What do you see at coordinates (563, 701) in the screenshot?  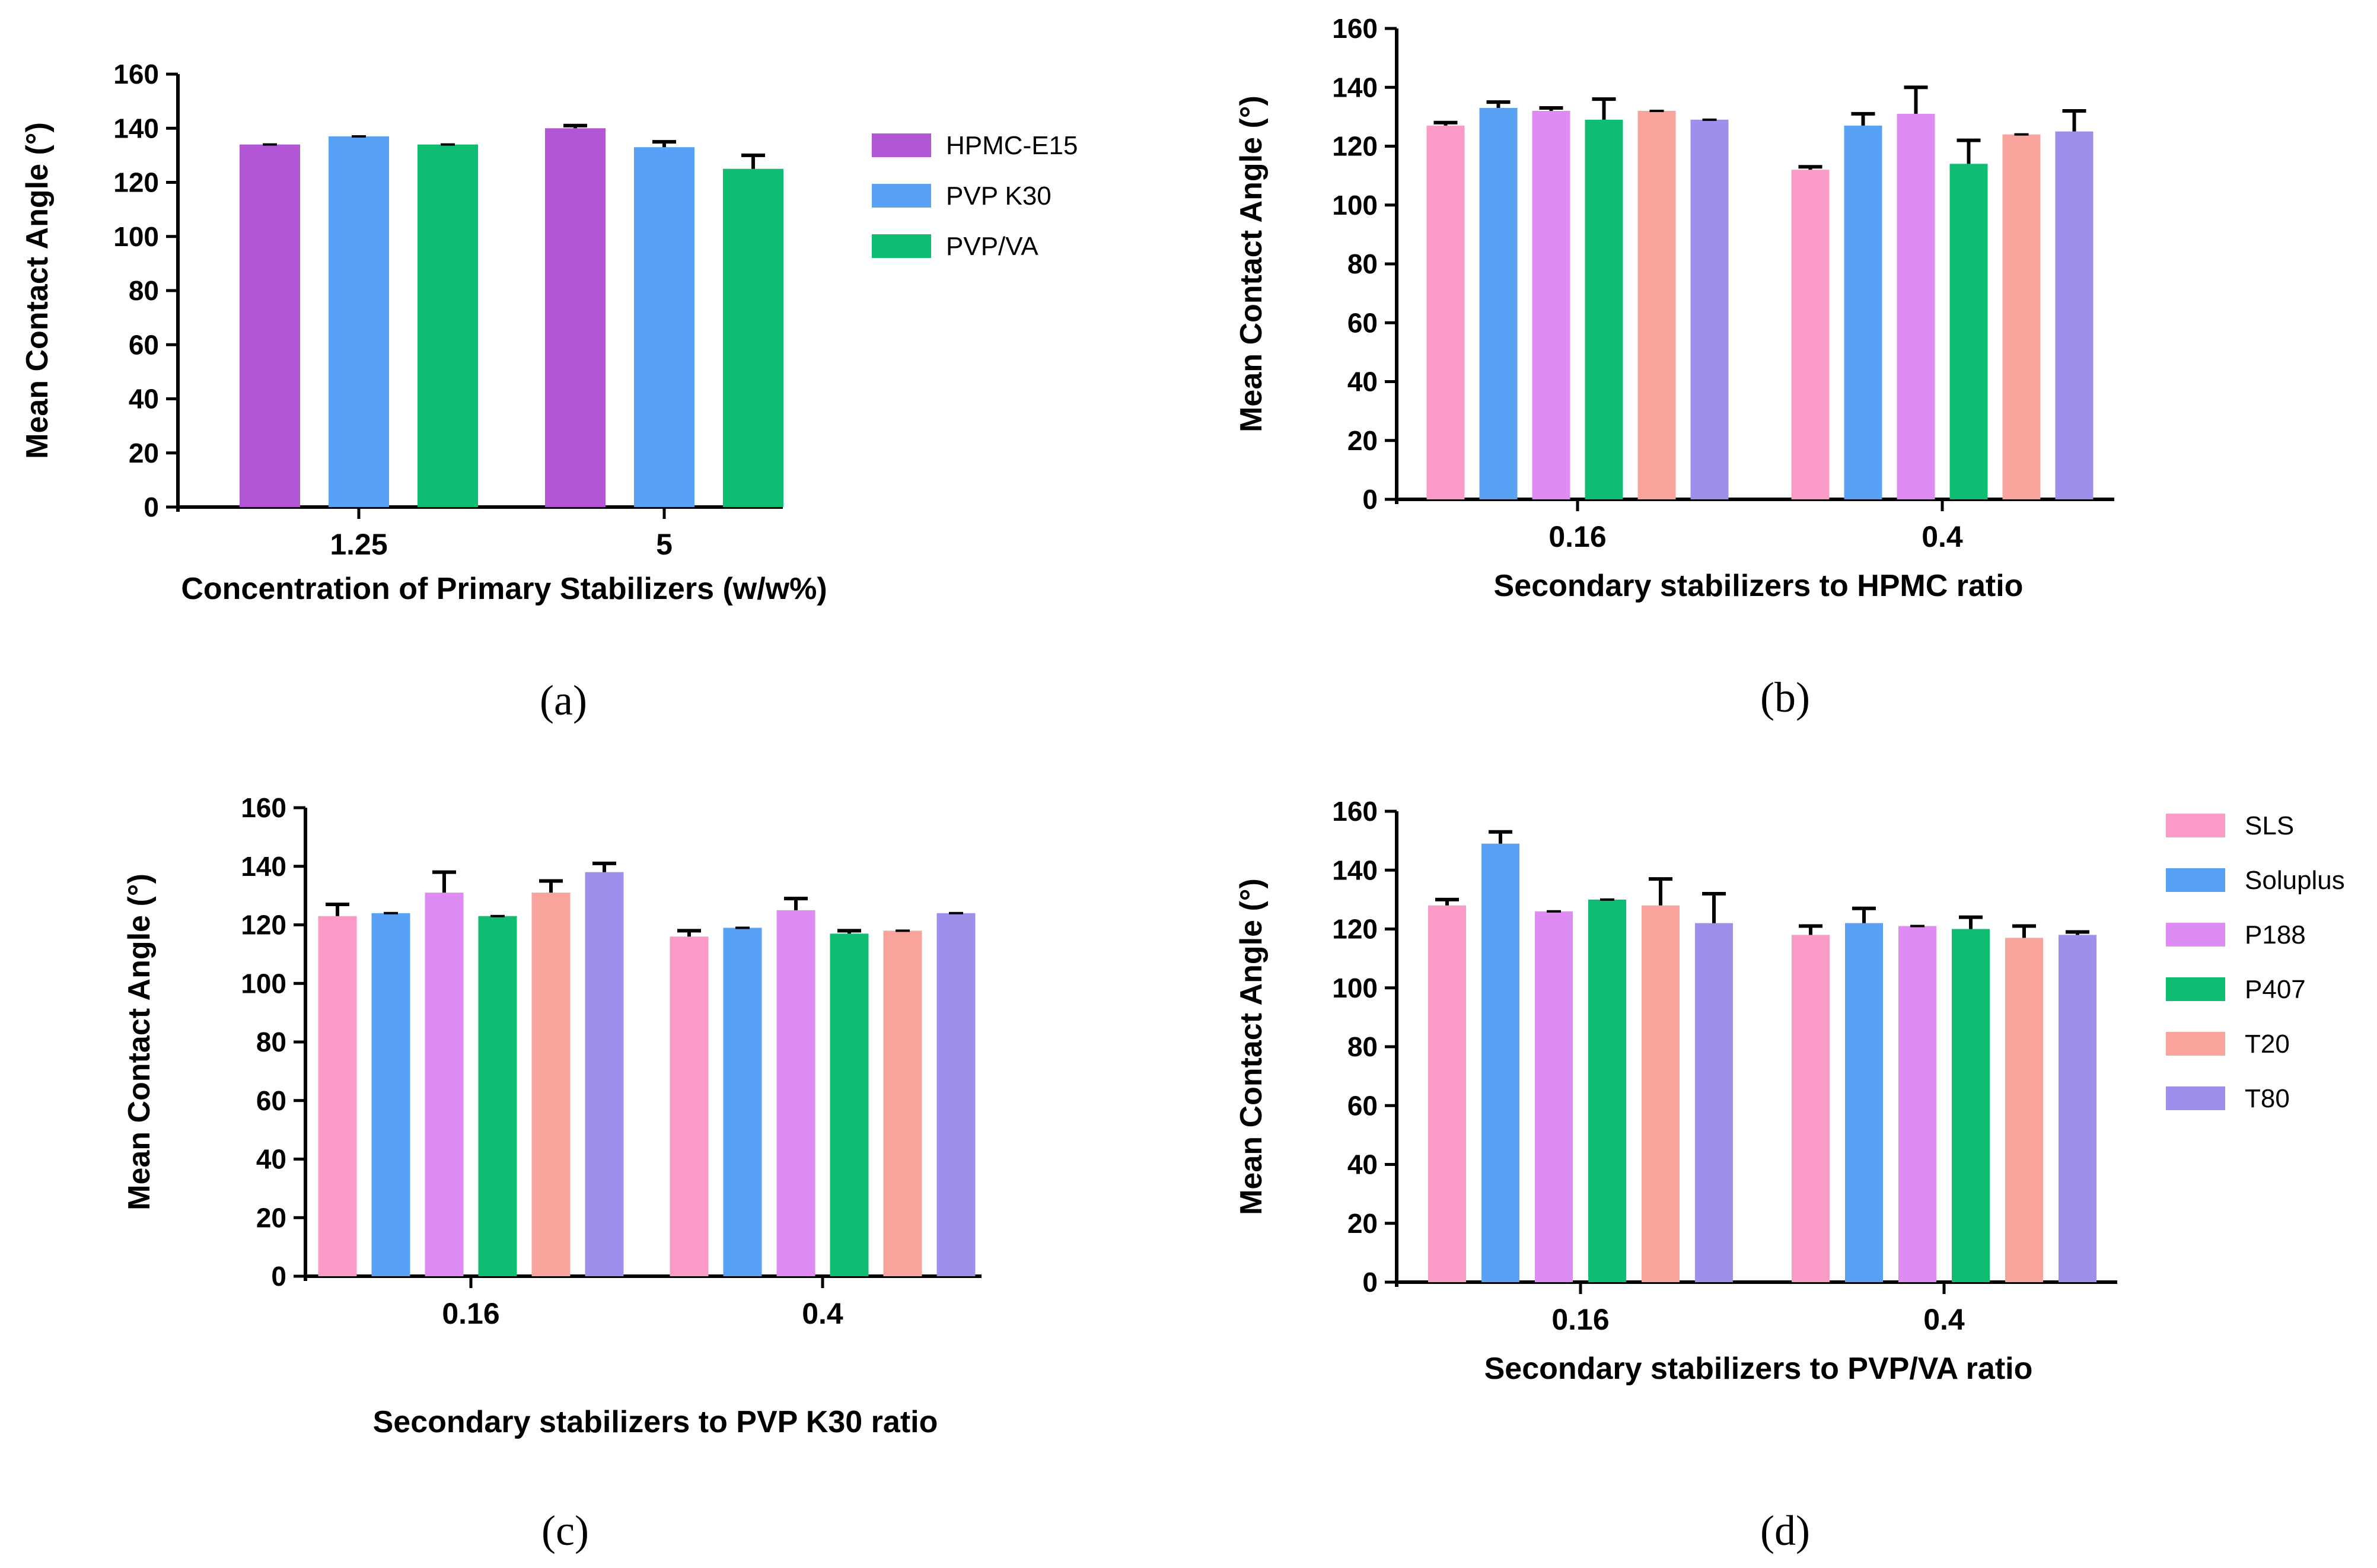 I see `panel-label: (a)` at bounding box center [563, 701].